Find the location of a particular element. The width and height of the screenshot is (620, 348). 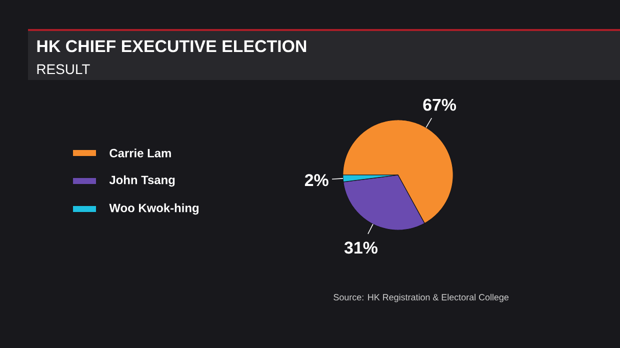

legend-label: Woo Kwok-hing is located at coordinates (153, 209).